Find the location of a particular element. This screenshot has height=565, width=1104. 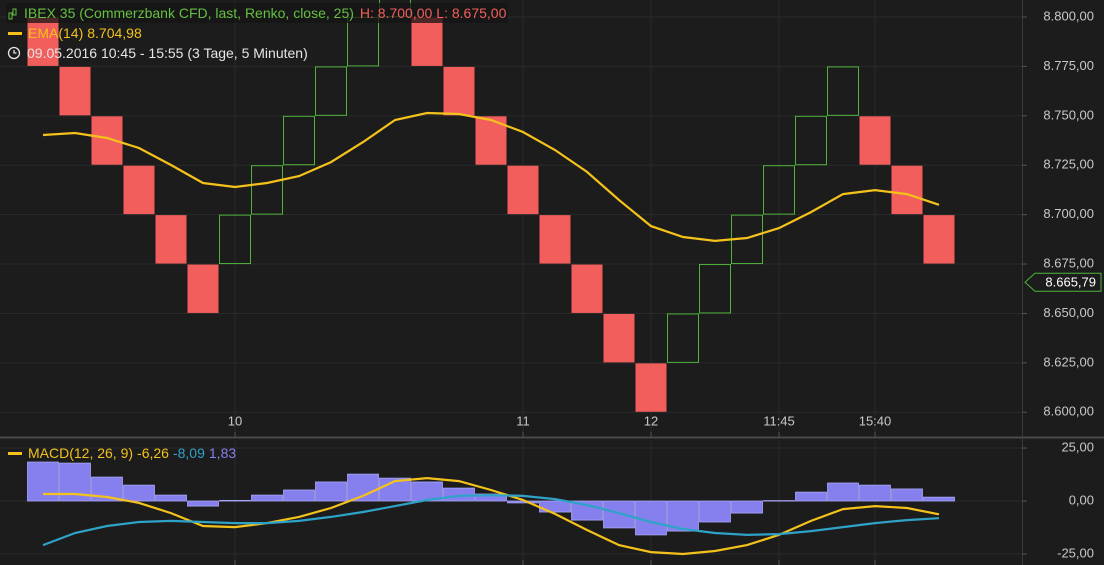

renko-icon is located at coordinates (12, 14).